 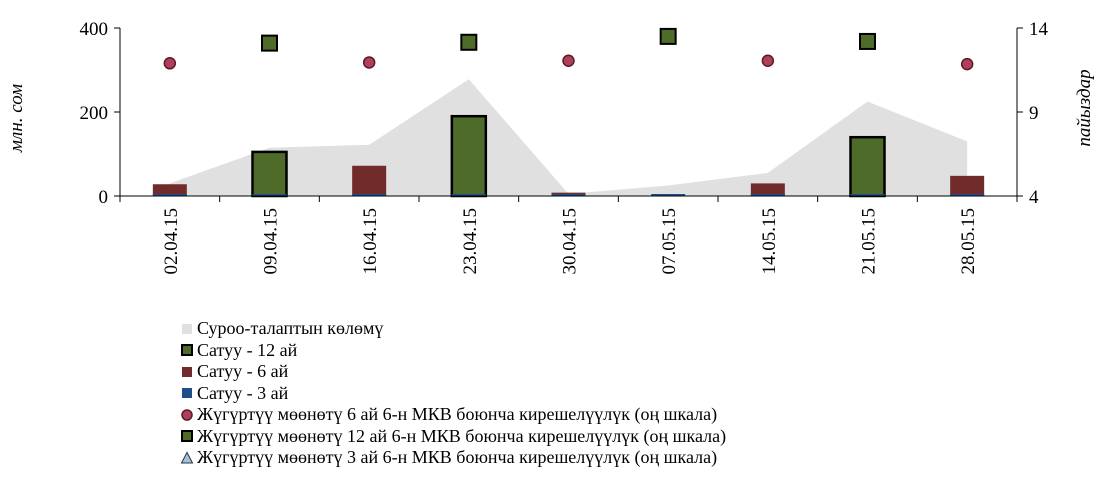 What do you see at coordinates (171, 241) in the screenshot?
I see `x-tick-label-0: 02.04.15` at bounding box center [171, 241].